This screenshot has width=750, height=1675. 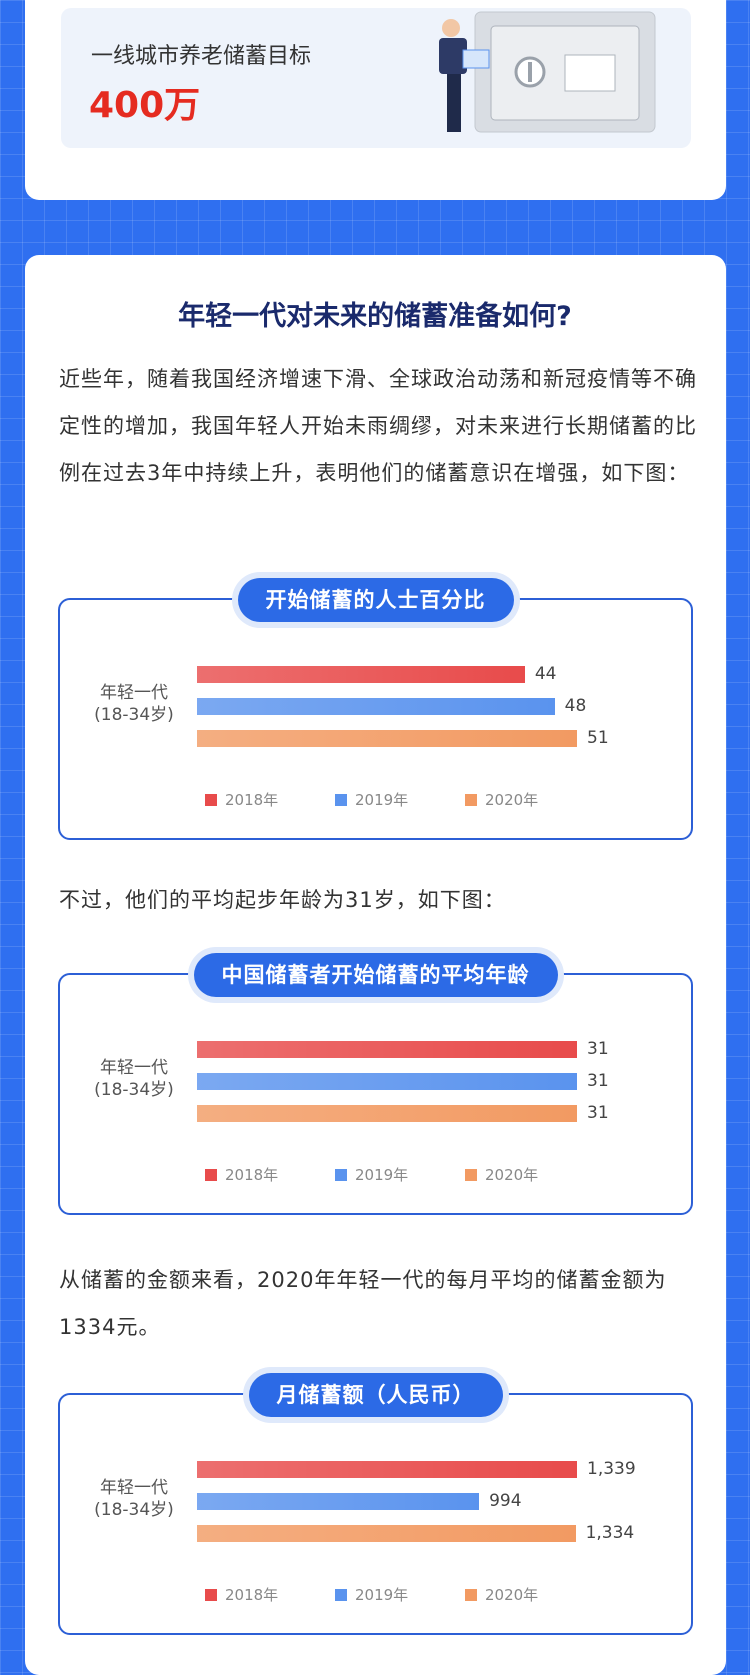 I want to click on goal-label: 一线城市养老储蓄目标, so click(x=201, y=56).